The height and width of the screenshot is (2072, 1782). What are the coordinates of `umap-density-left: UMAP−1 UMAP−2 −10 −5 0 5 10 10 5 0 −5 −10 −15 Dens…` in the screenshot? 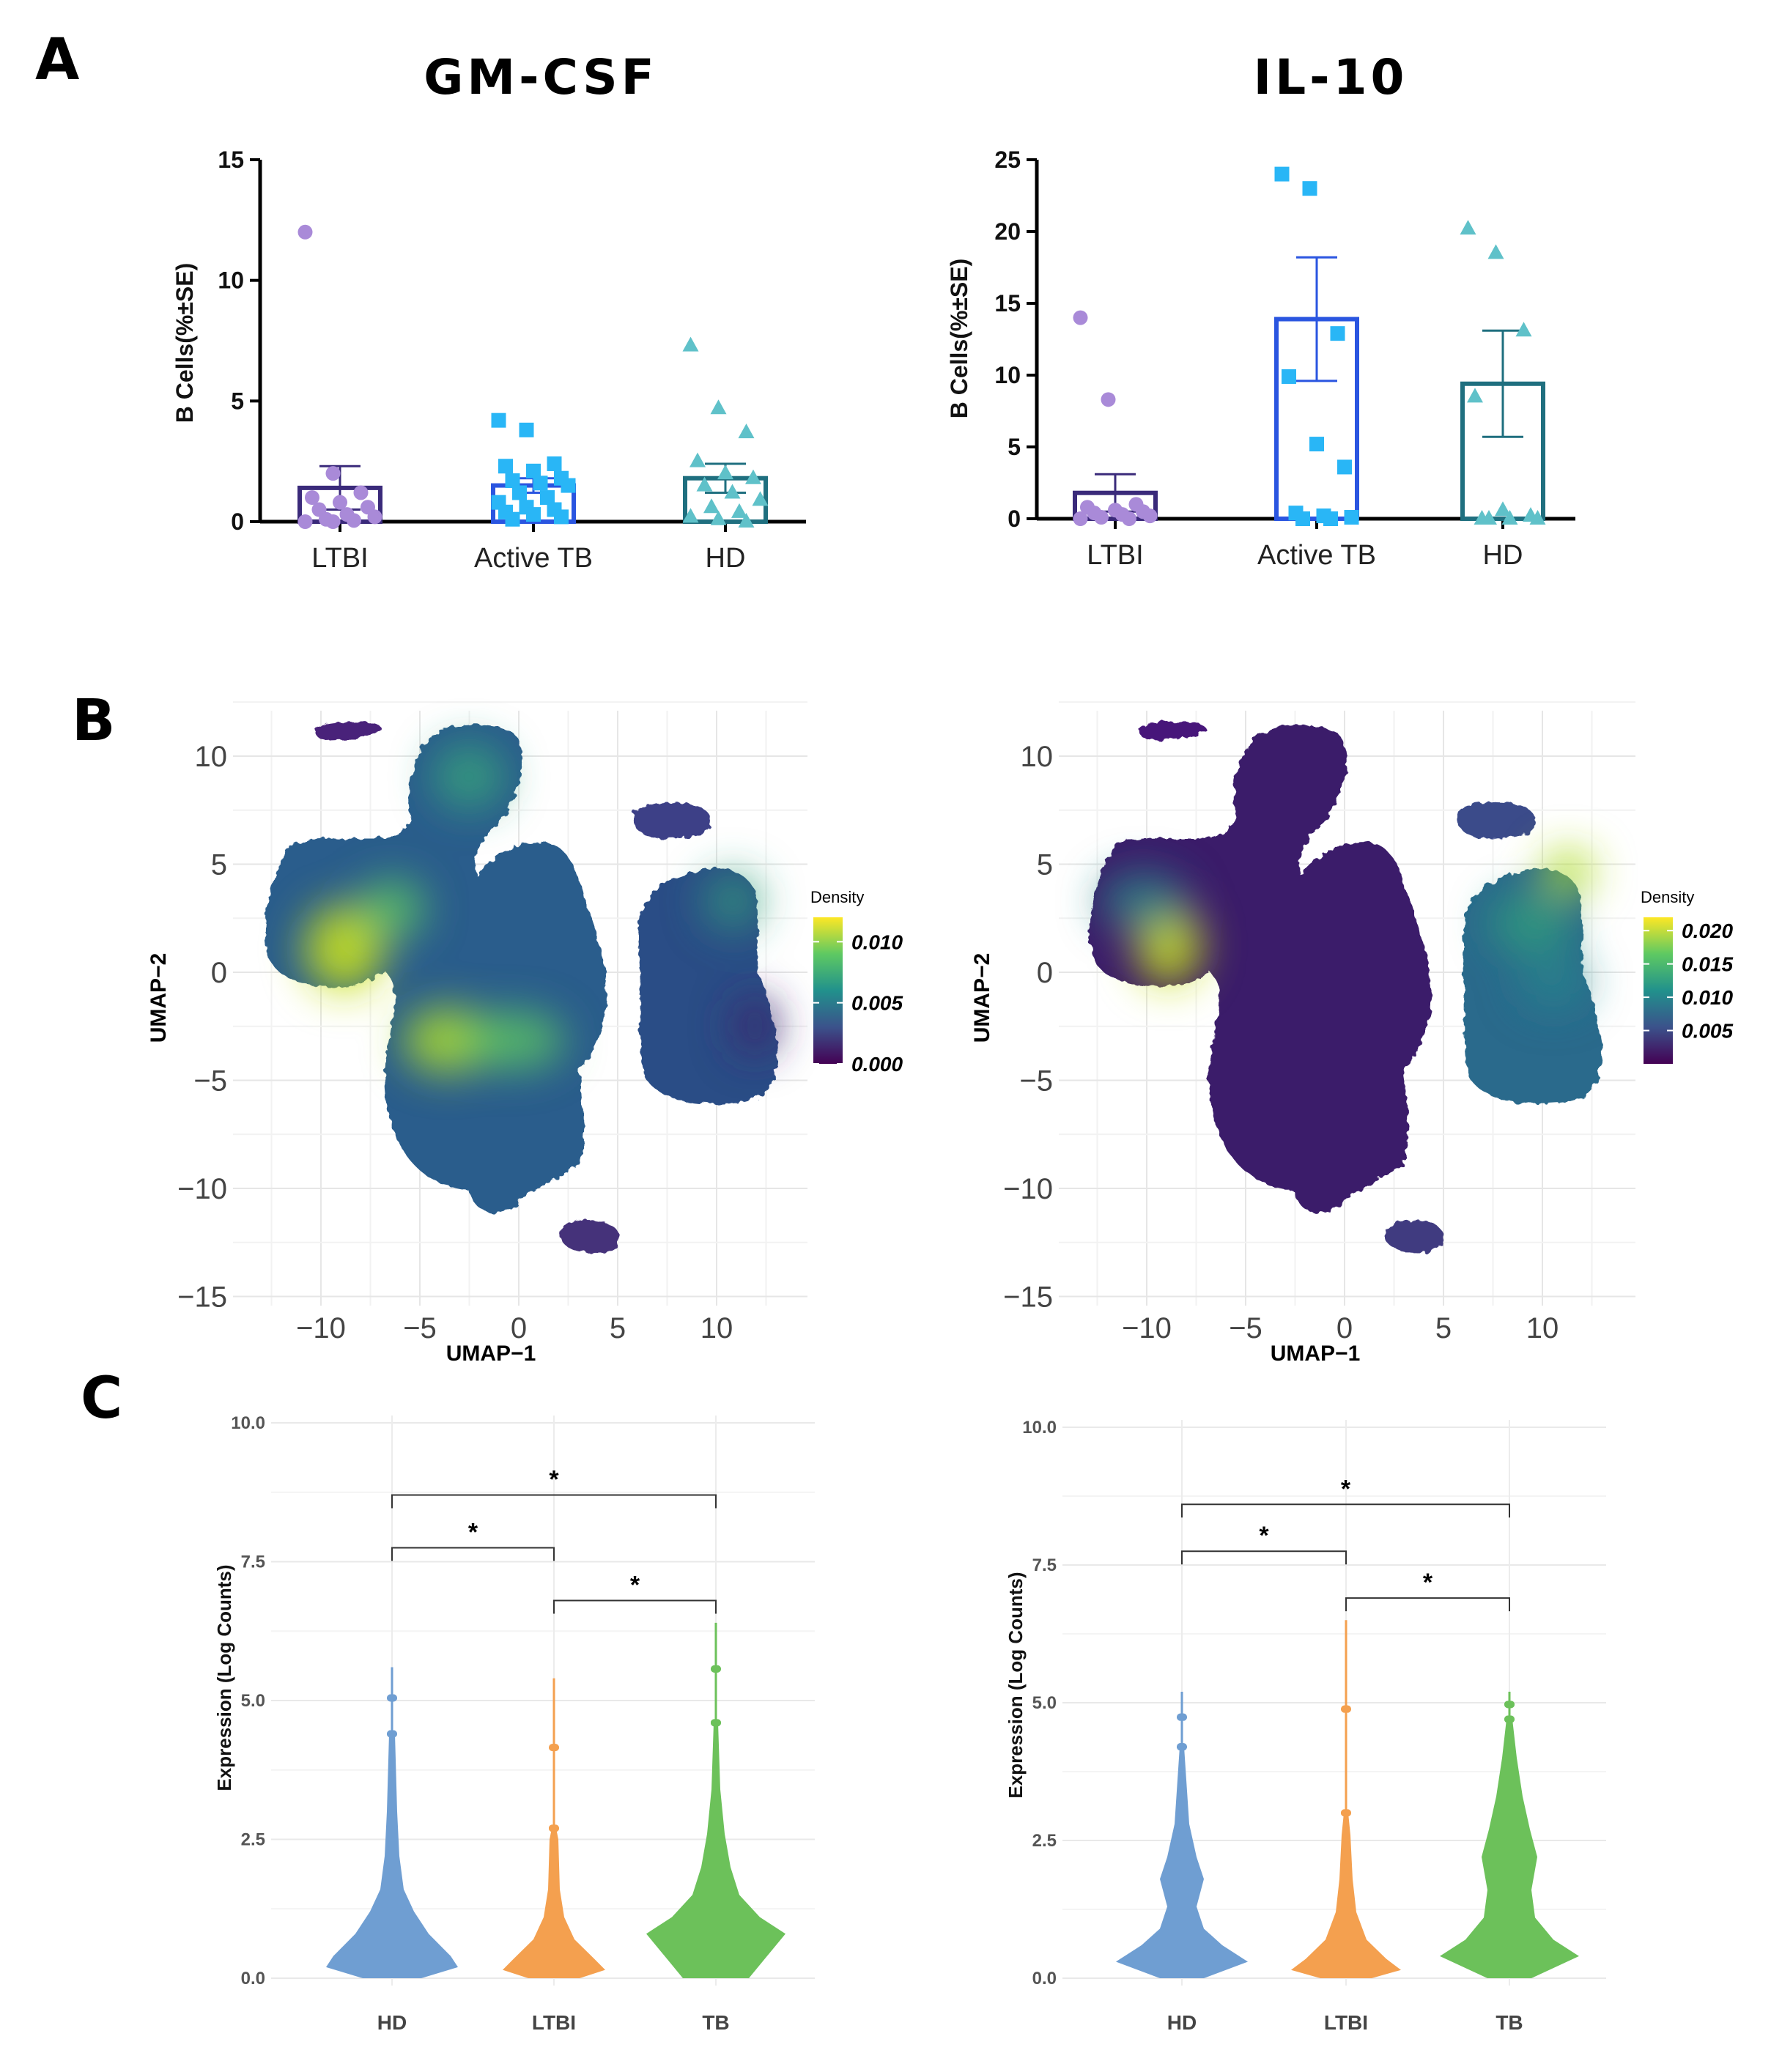 It's located at (525, 1033).